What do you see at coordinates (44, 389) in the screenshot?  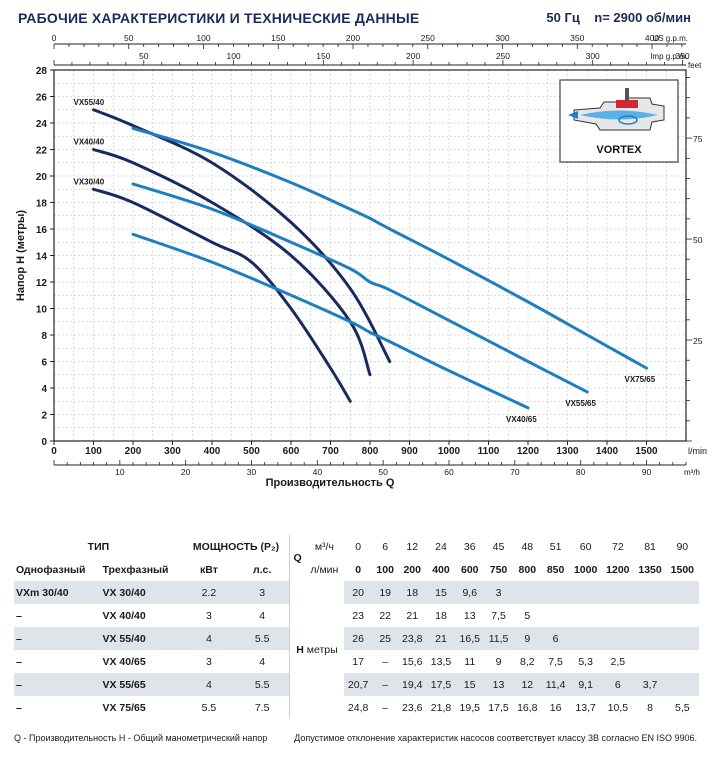 I see `y-tick-label: 4` at bounding box center [44, 389].